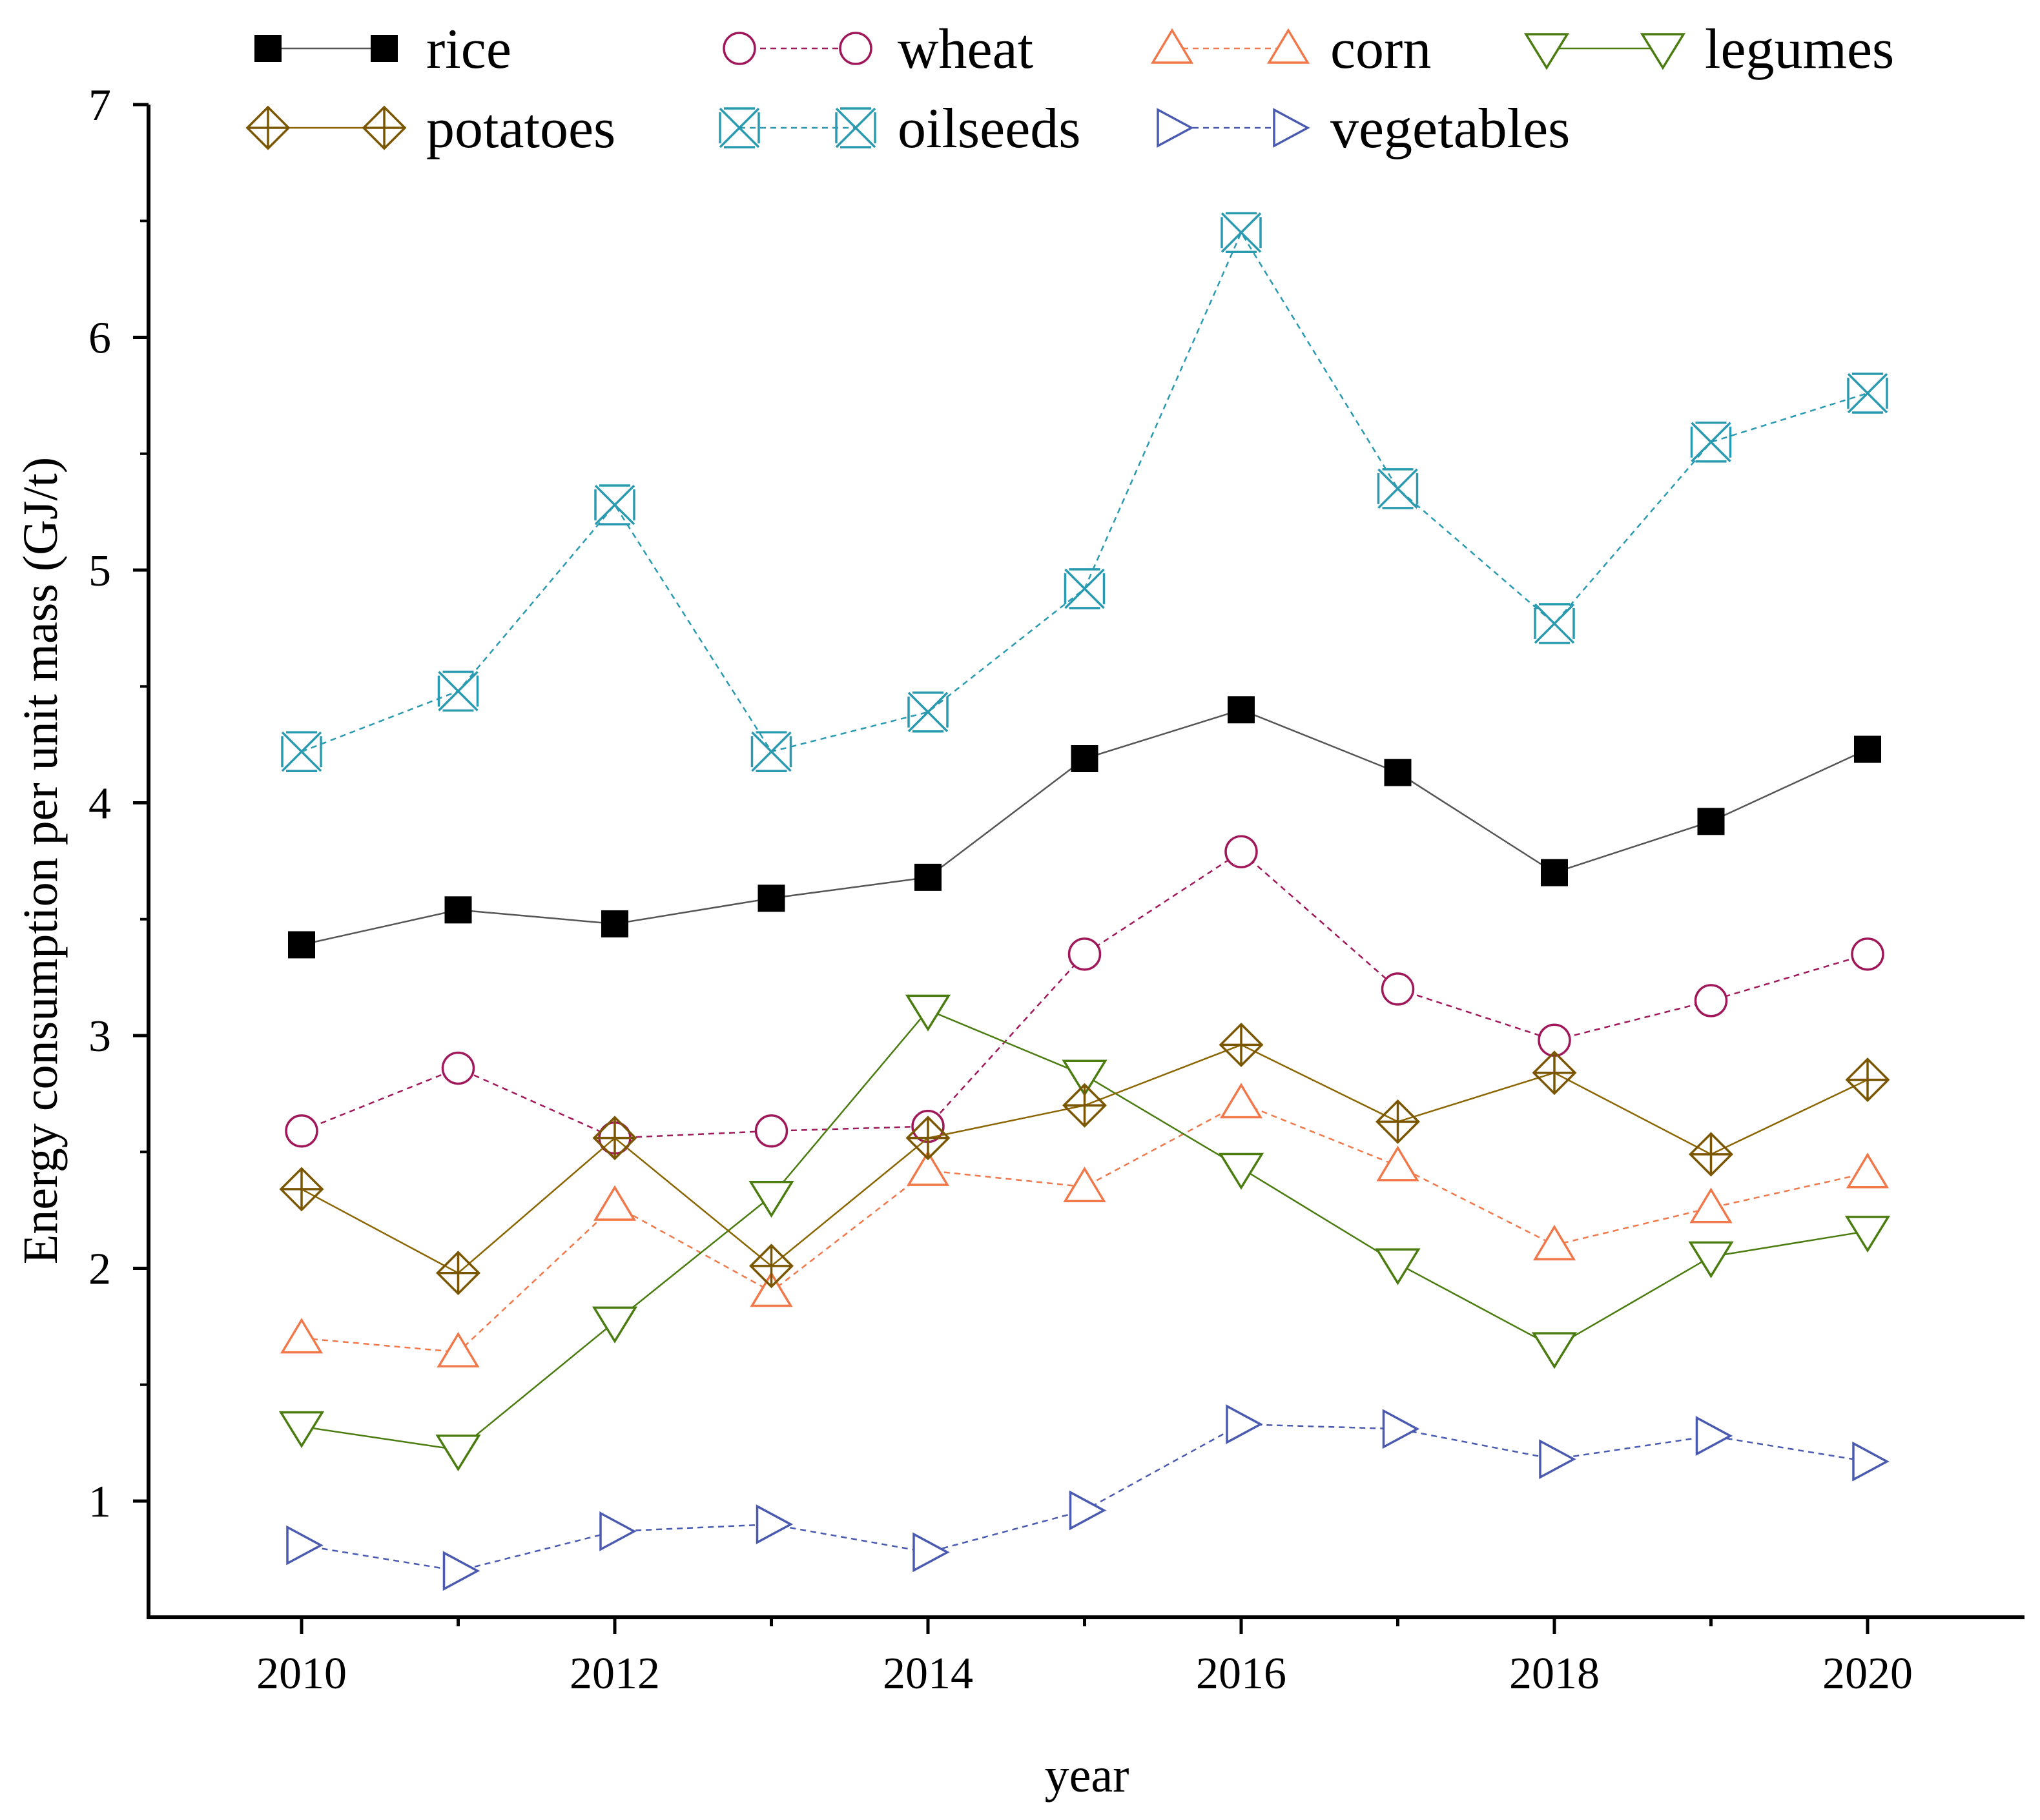 The width and height of the screenshot is (2040, 1820). Describe the element at coordinates (1085, 994) in the screenshot. I see `series-line-wheat` at that location.